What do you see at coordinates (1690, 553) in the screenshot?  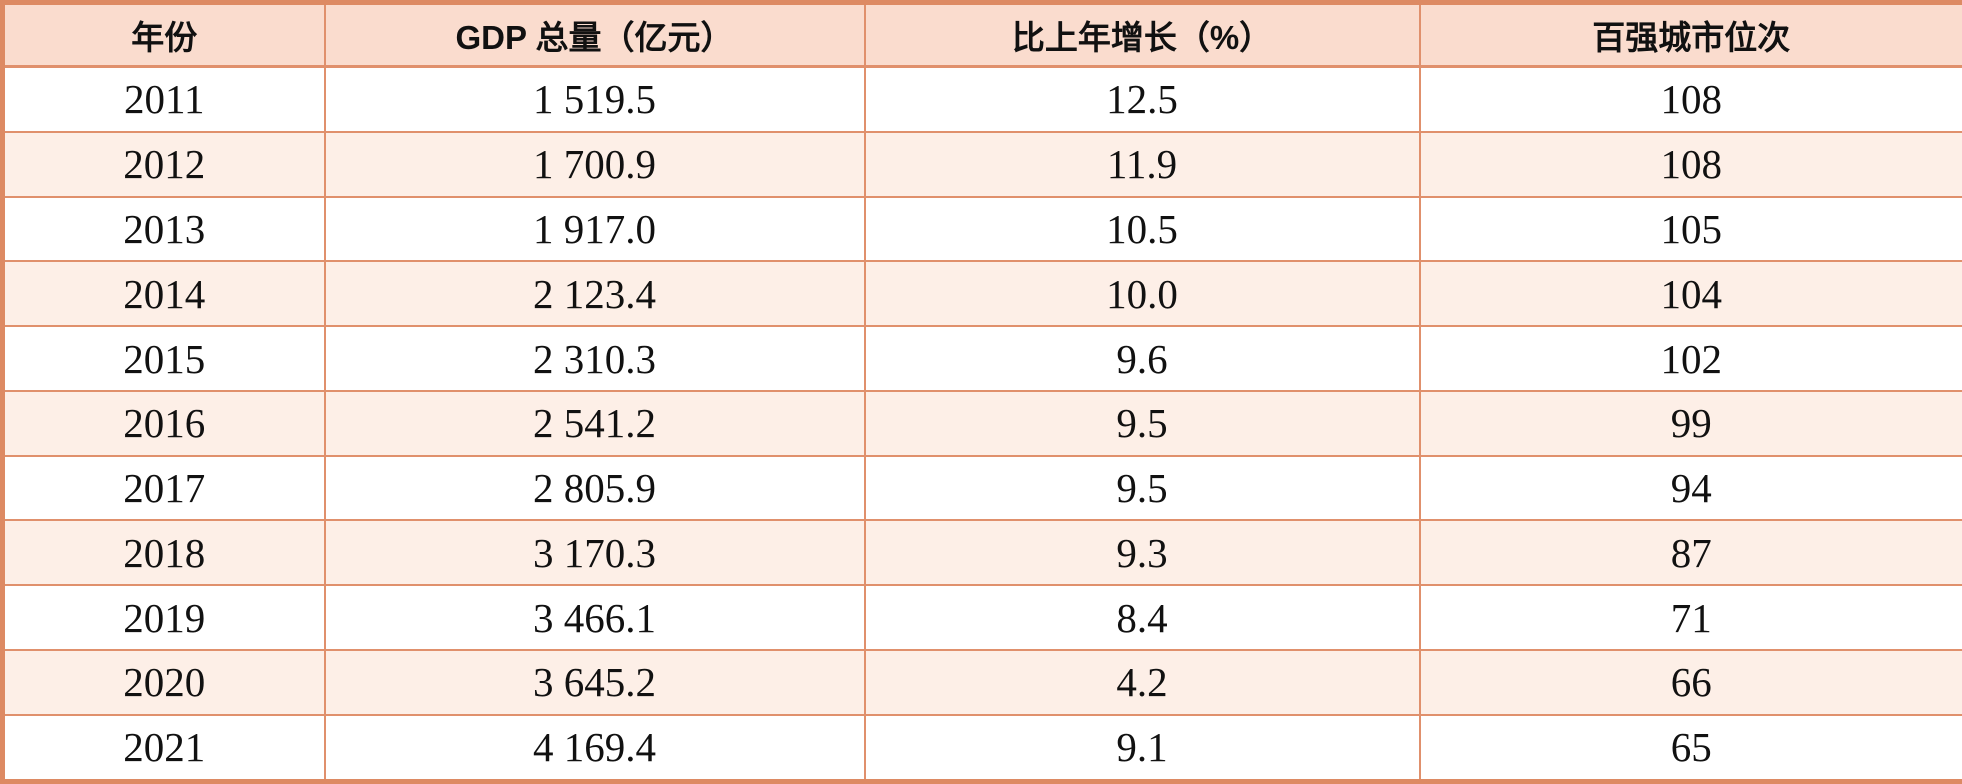 I see `cell-rank: 87` at bounding box center [1690, 553].